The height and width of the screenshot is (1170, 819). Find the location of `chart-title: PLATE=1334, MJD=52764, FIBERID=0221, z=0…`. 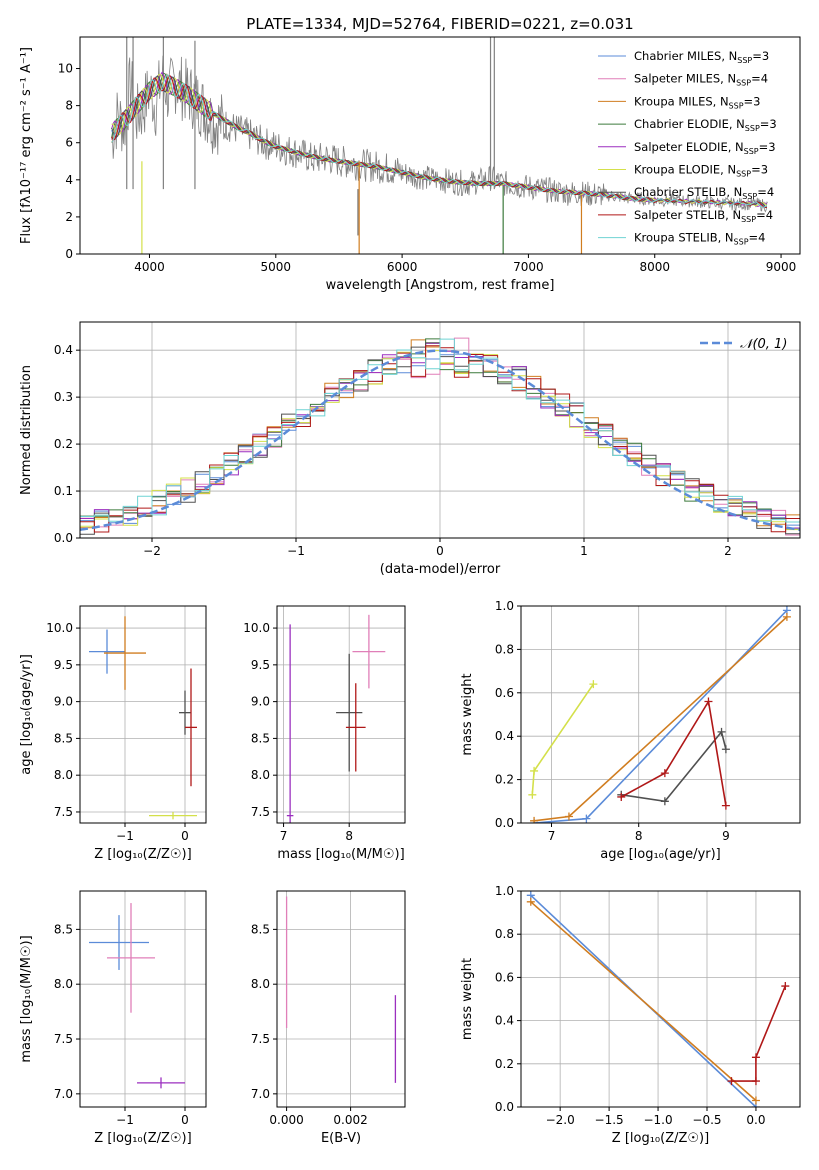

chart-title: PLATE=1334, MJD=52764, FIBERID=0221, z=0… is located at coordinates (439, 24).